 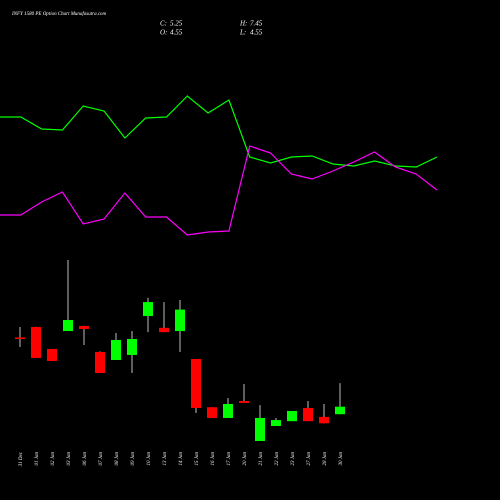 I want to click on x-tick-label: 21 Jan, so click(x=261, y=459).